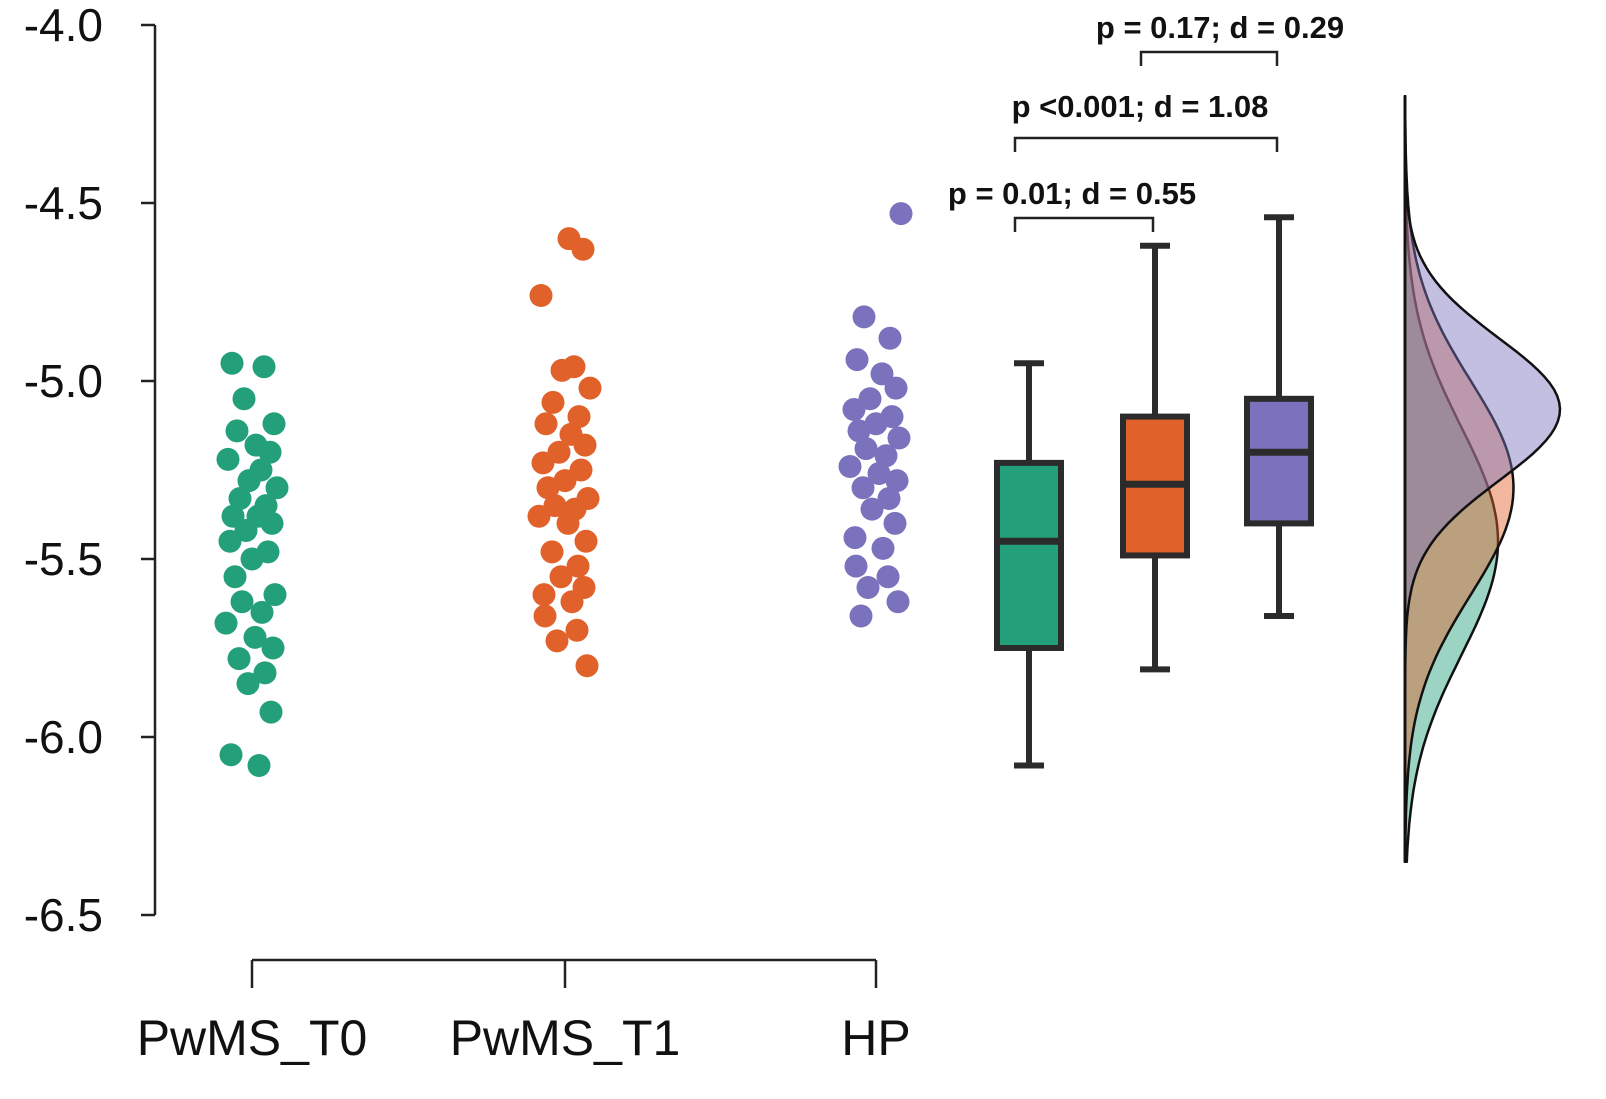  I want to click on x-tick-label: PwMS_T0, so click(252, 1038).